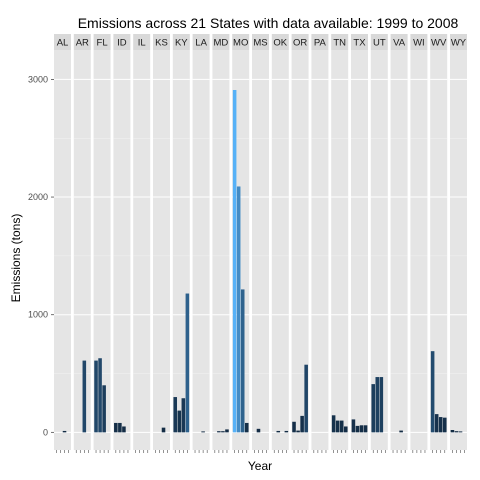 This screenshot has width=480, height=480. Describe the element at coordinates (300, 243) in the screenshot. I see `facet-panel-or: OR` at that location.